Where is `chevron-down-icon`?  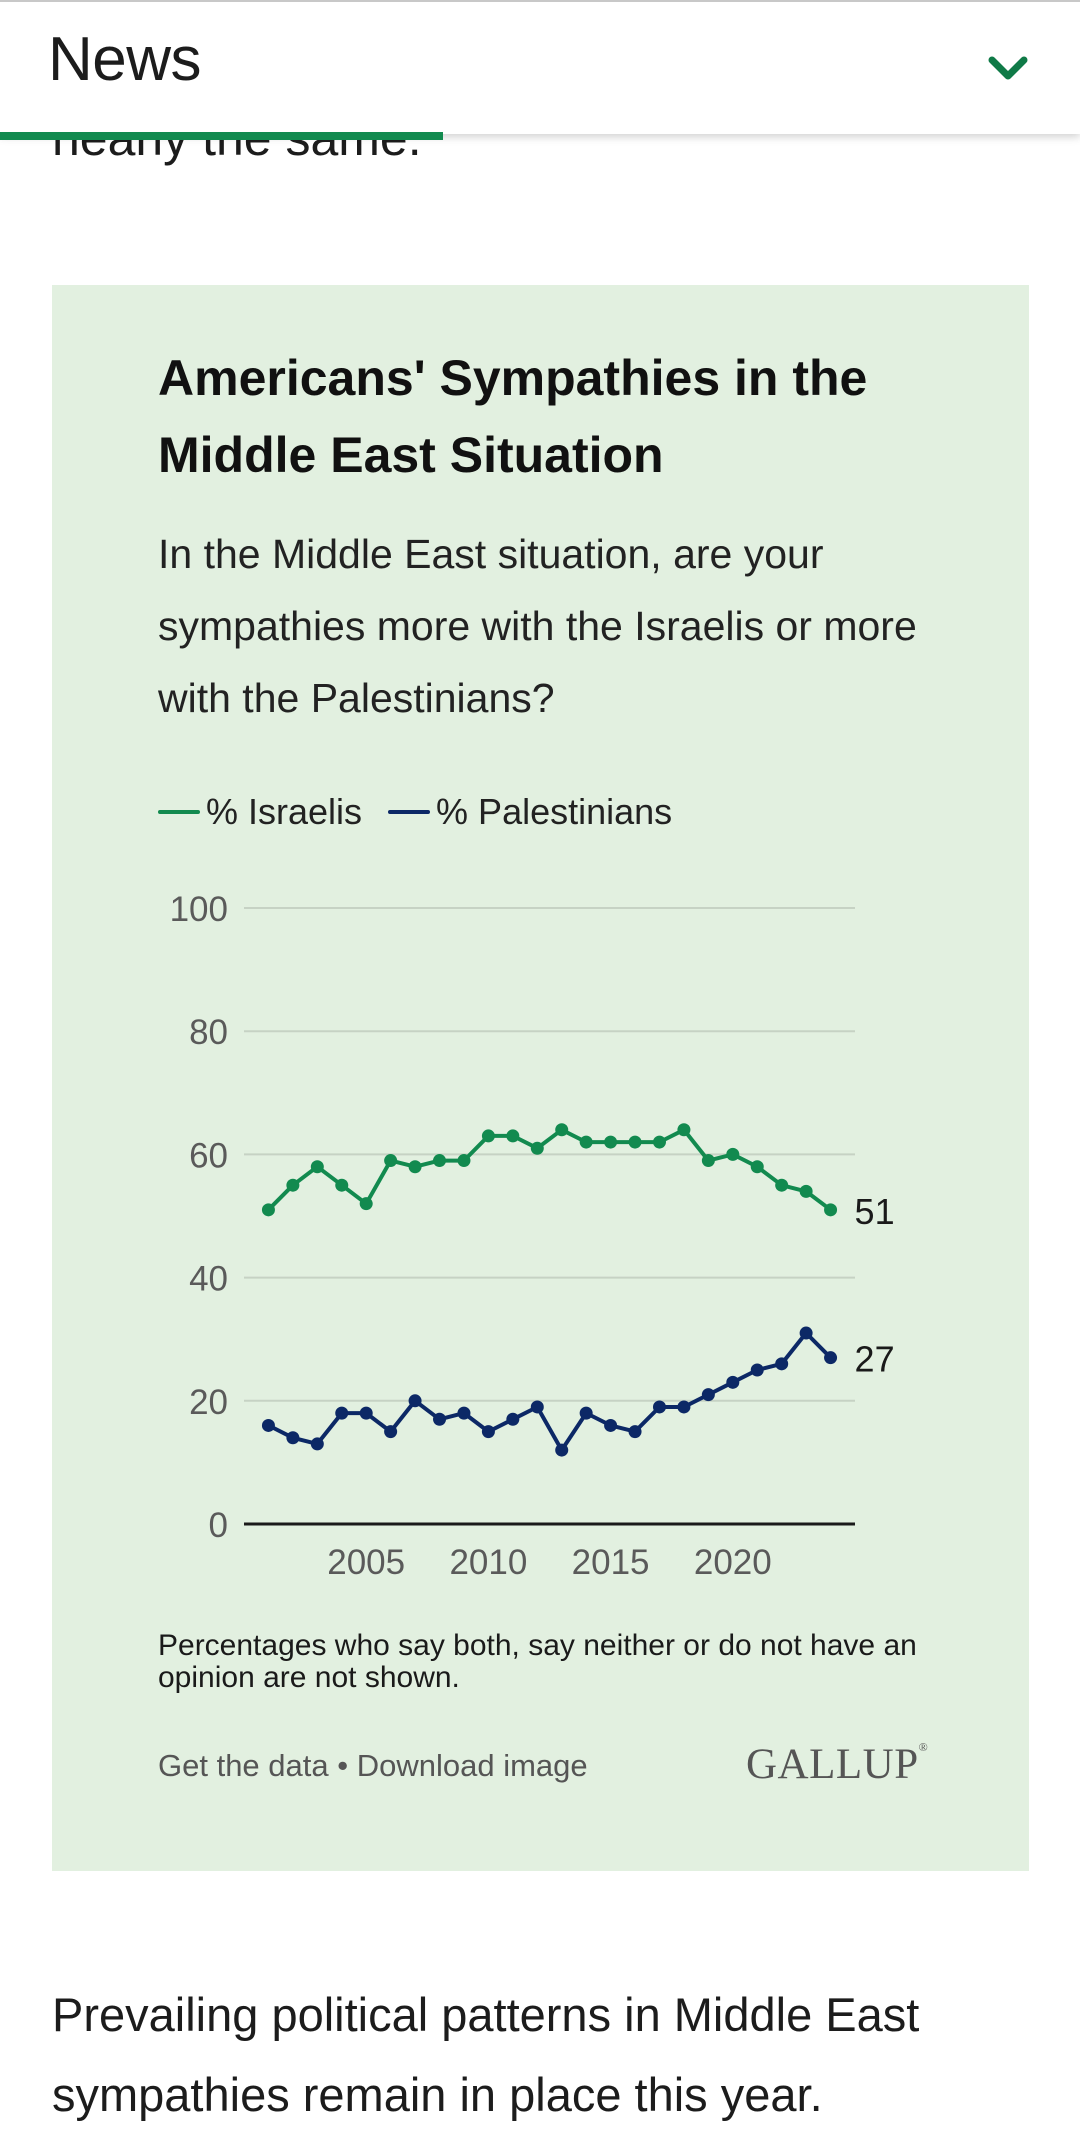
chevron-down-icon is located at coordinates (1008, 68).